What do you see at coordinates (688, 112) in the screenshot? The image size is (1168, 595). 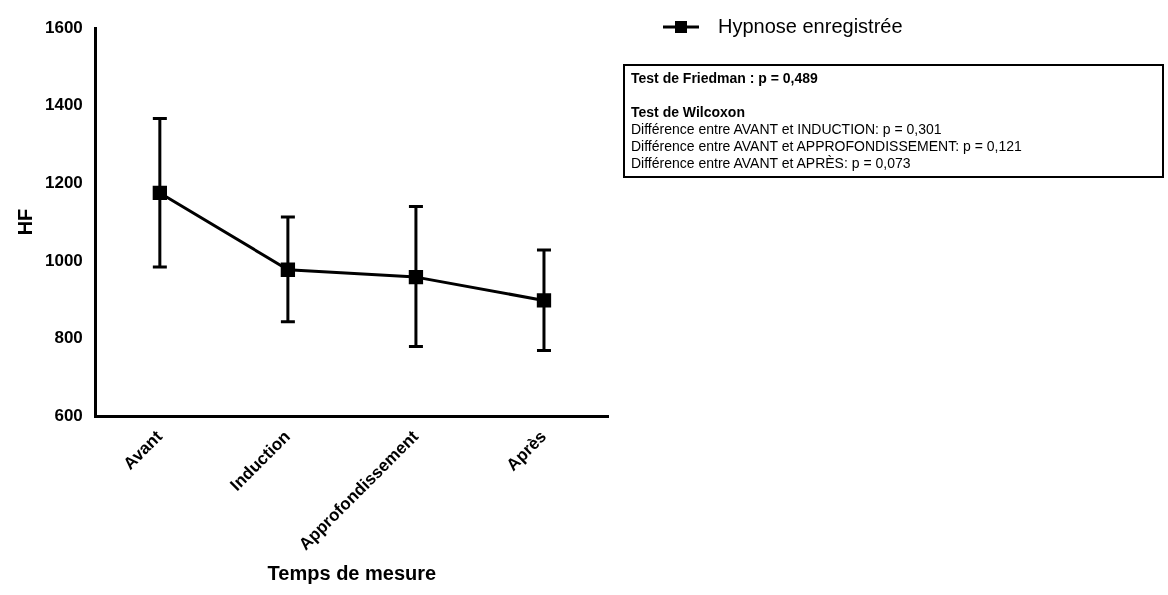 I see `text: Test de Wilcoxon` at bounding box center [688, 112].